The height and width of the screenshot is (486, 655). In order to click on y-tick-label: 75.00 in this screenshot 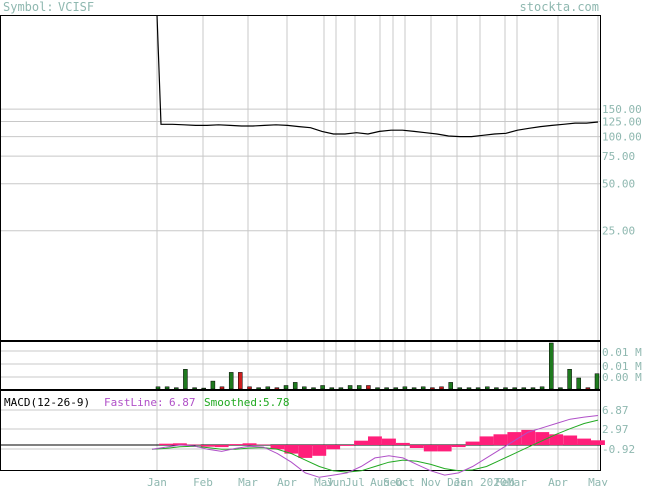, I will do `click(618, 156)`.